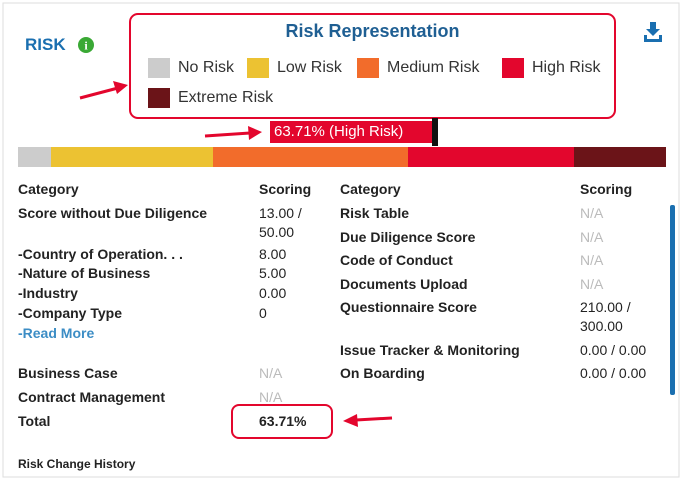 The height and width of the screenshot is (480, 682). I want to click on legend-label: No Risk, so click(206, 67).